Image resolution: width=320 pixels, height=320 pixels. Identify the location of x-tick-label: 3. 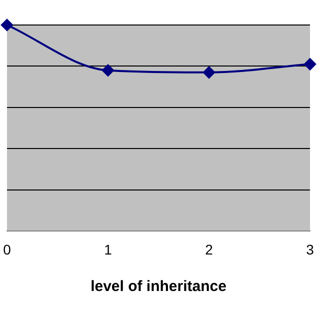
(310, 249).